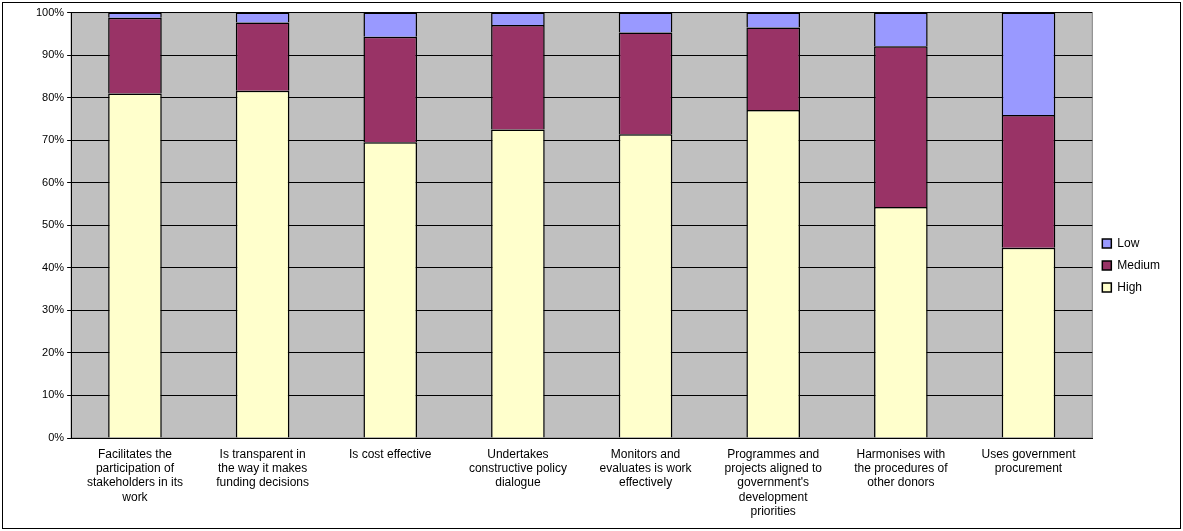 This screenshot has width=1183, height=531. I want to click on y-tick-label: 50%, so click(53, 224).